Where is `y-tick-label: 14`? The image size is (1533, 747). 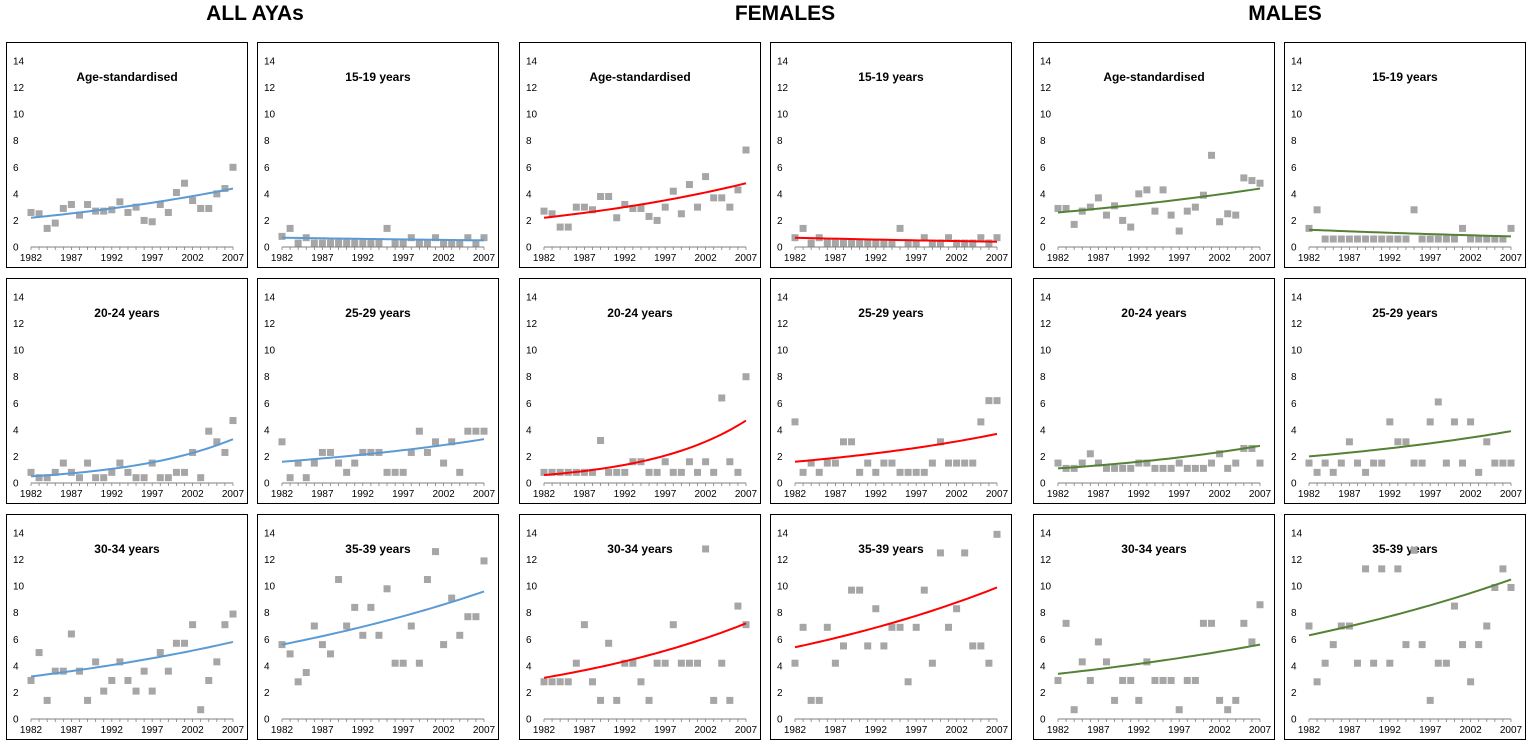
y-tick-label: 14 is located at coordinates (1046, 534).